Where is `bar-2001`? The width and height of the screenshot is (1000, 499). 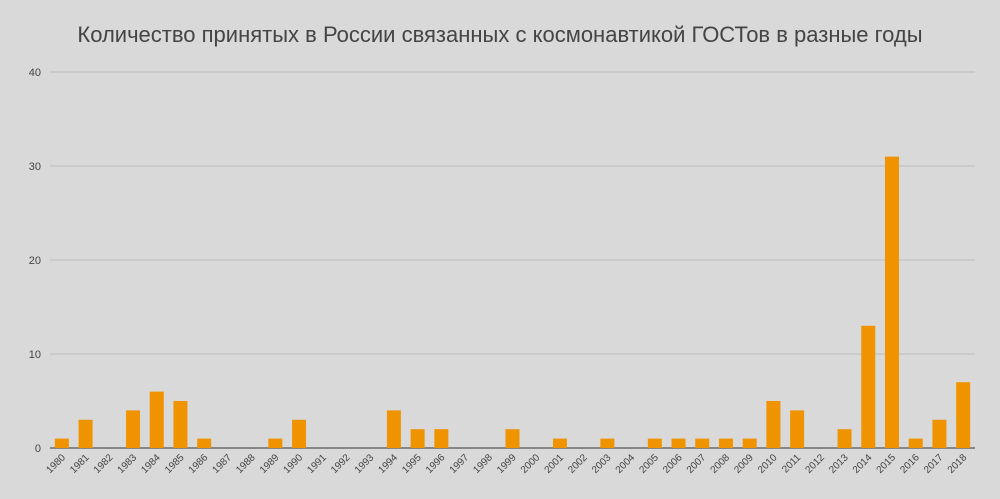
bar-2001 is located at coordinates (559, 443).